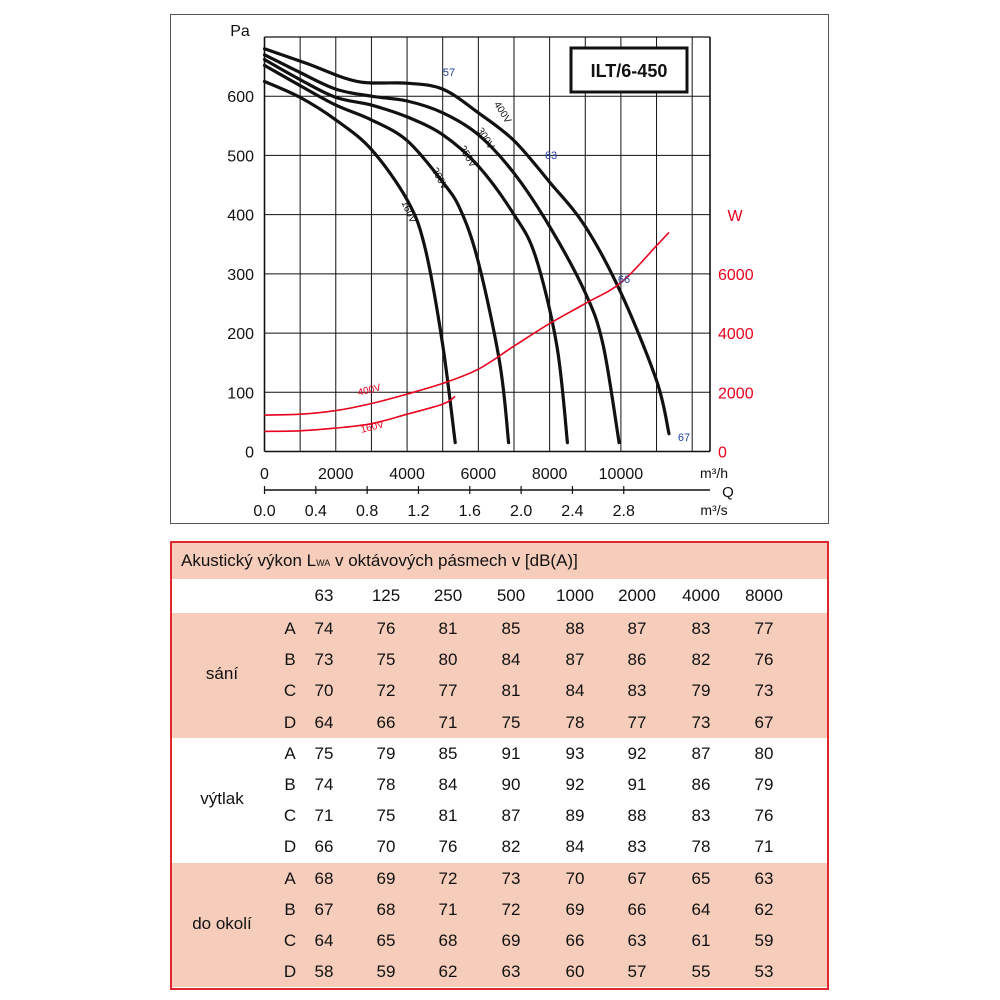  I want to click on table-cell: 78, so click(386, 784).